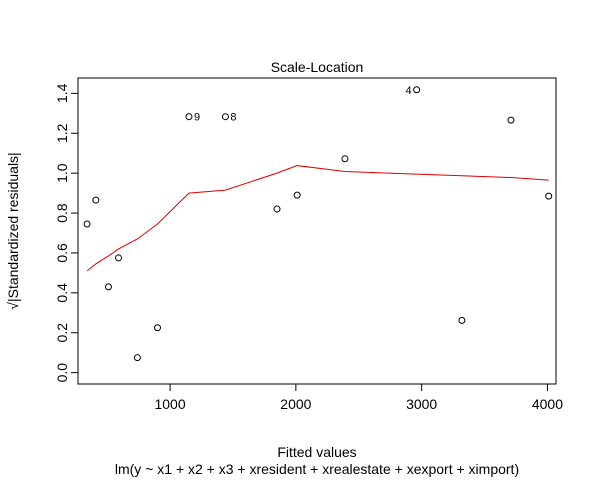  I want to click on point-label-4: 4, so click(409, 91).